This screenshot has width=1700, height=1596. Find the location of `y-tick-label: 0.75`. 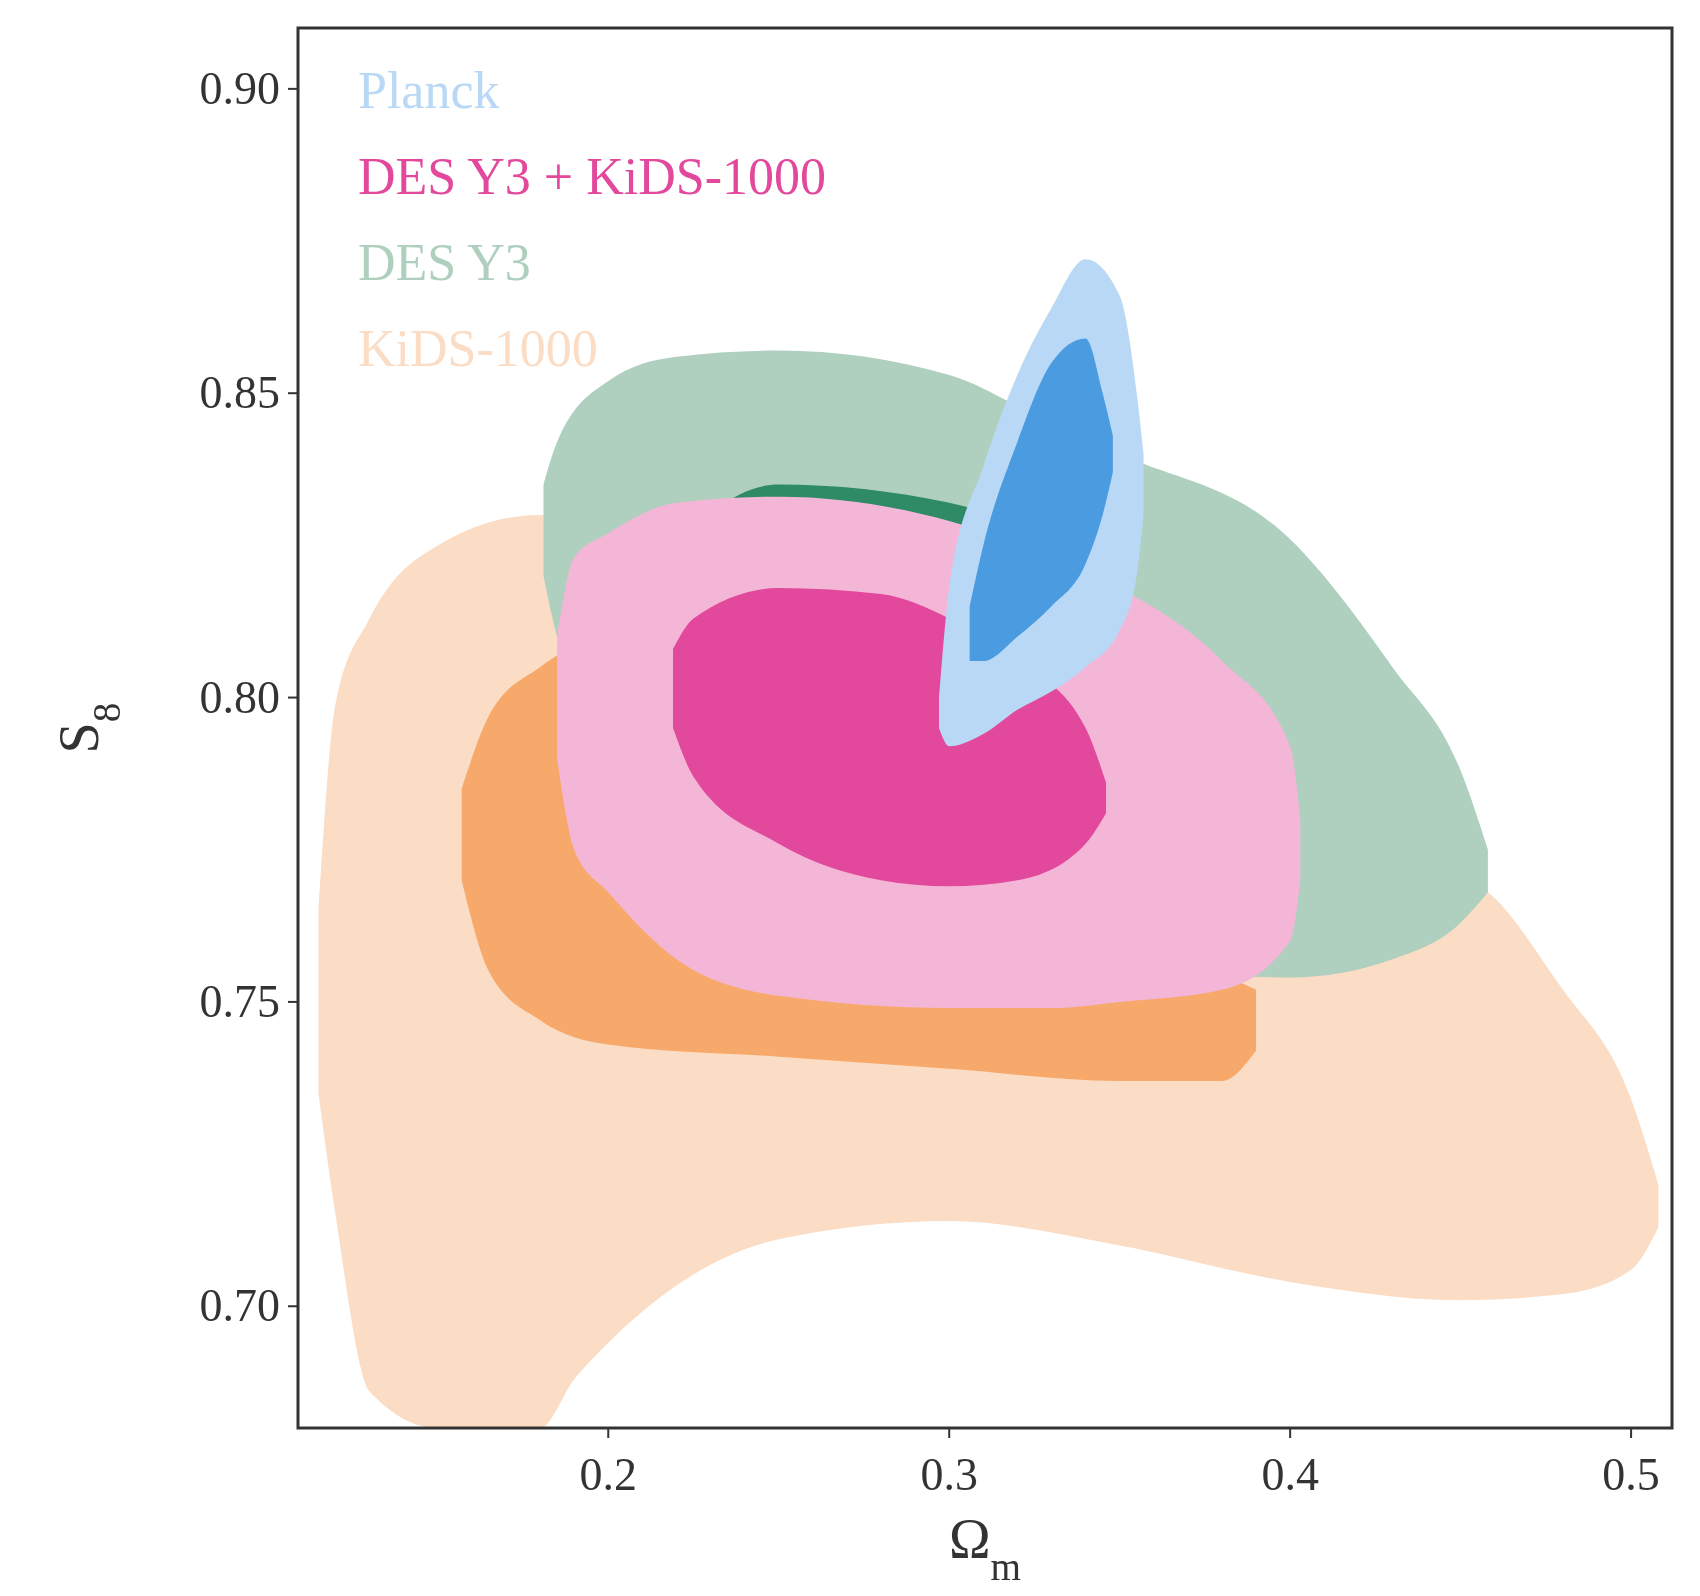

y-tick-label: 0.75 is located at coordinates (239, 1001).